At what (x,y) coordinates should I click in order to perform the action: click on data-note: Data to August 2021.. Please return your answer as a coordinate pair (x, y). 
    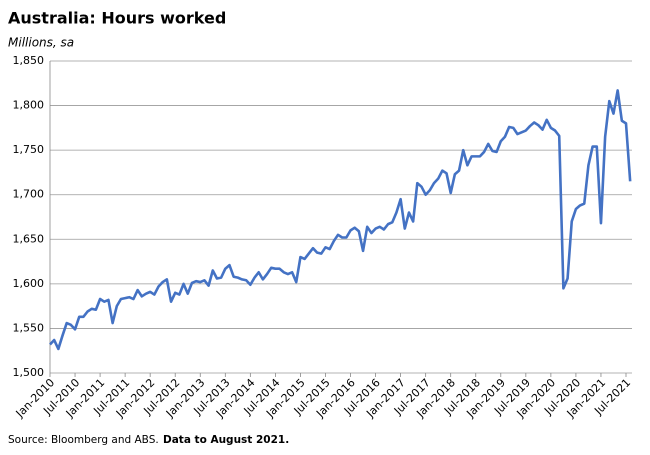
    Looking at the image, I should click on (226, 440).